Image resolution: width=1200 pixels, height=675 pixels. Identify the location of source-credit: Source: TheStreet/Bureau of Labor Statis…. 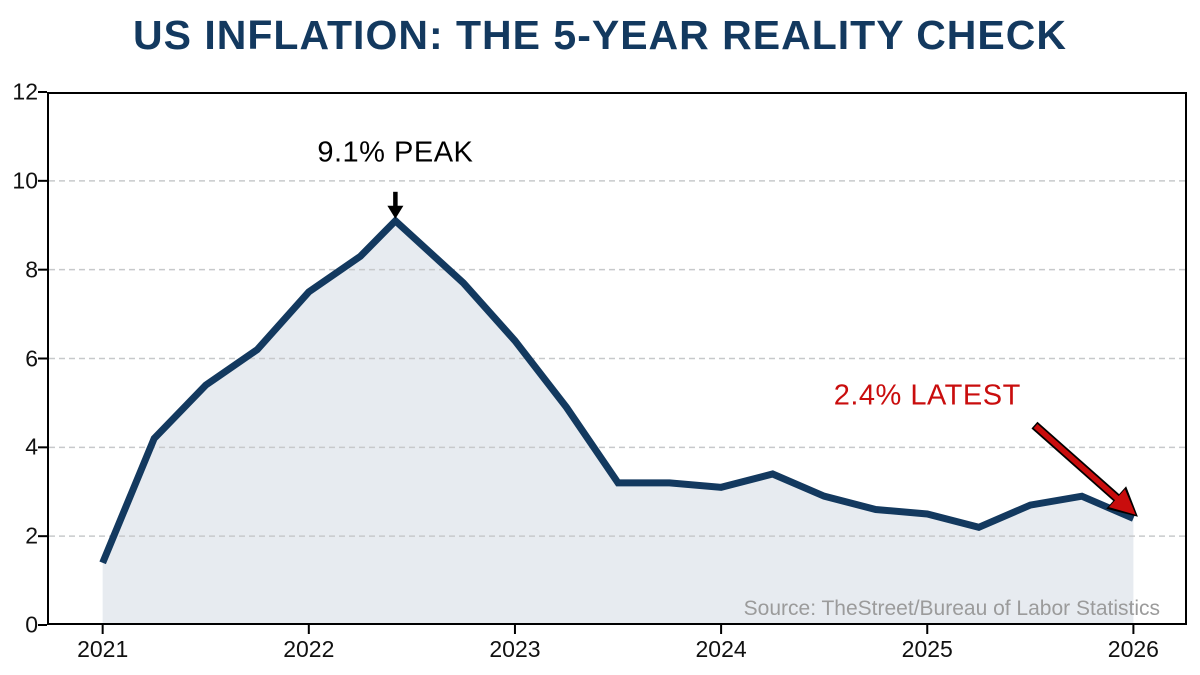
(951, 608).